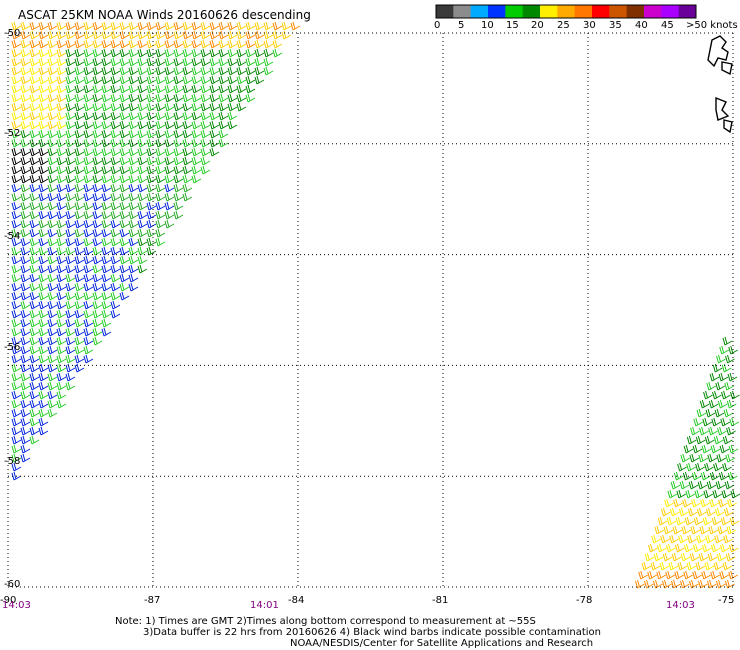 The width and height of the screenshot is (740, 650). What do you see at coordinates (537, 25) in the screenshot?
I see `legend-tick-20: 20` at bounding box center [537, 25].